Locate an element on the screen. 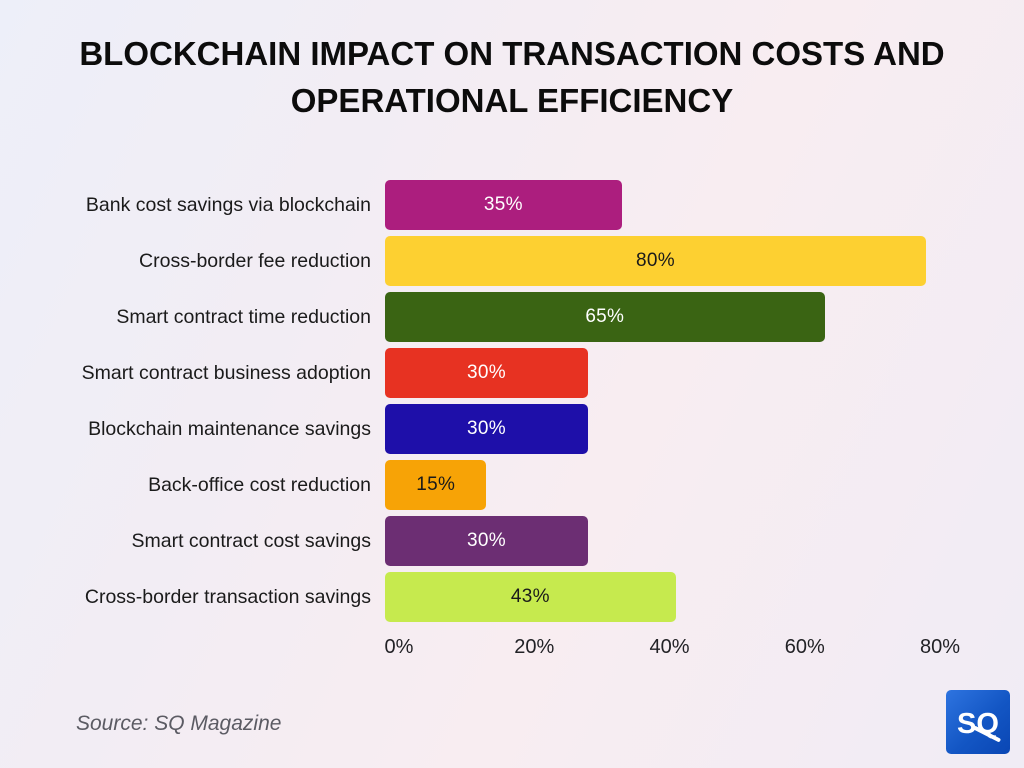  bar-track: 43% is located at coordinates (655, 597).